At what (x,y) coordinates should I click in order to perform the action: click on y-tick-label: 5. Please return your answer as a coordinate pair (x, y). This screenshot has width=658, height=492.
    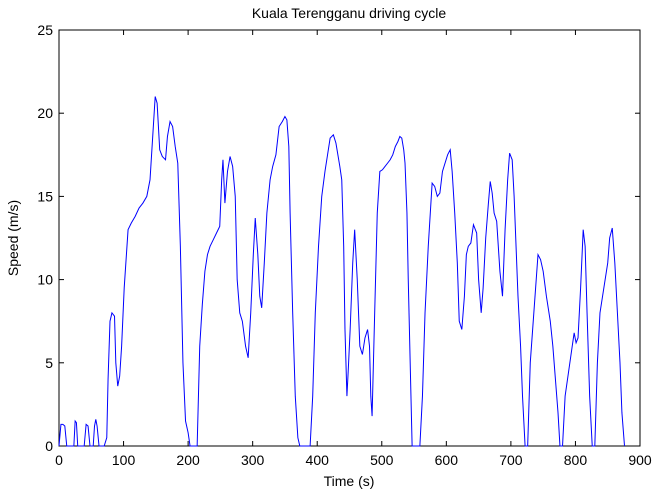
    Looking at the image, I should click on (49, 363).